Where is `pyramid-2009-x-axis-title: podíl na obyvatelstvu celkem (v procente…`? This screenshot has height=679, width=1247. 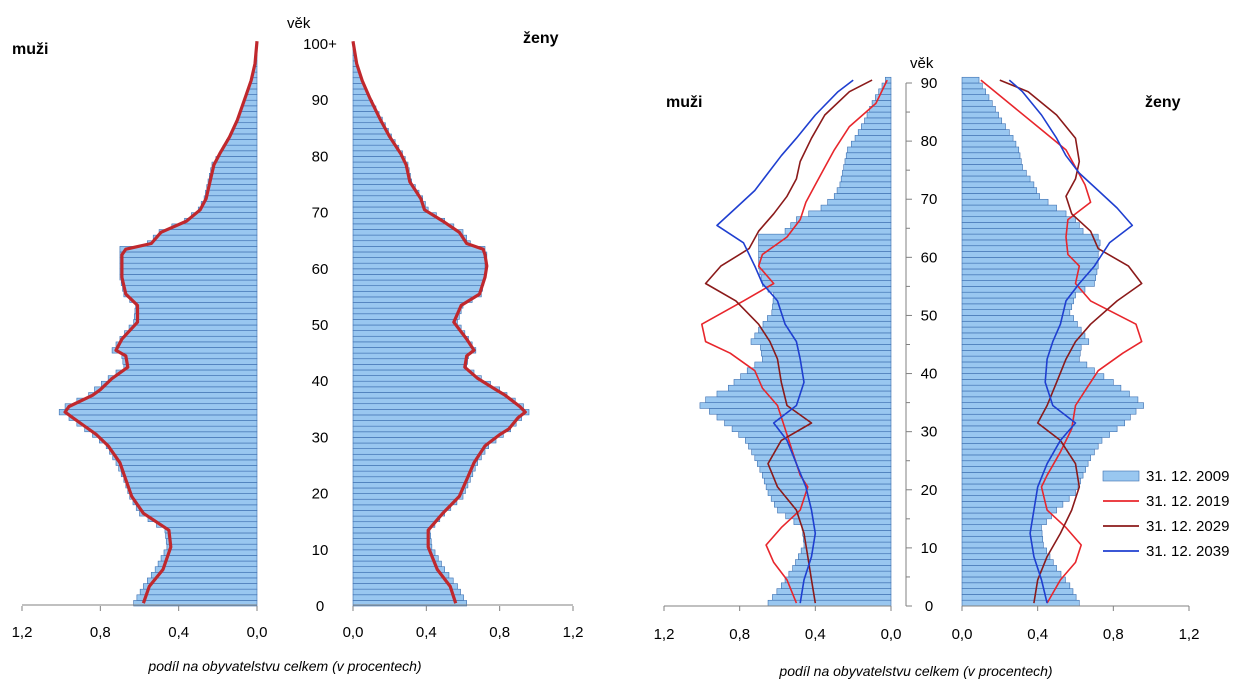 pyramid-2009-x-axis-title: podíl na obyvatelstvu celkem (v procente… is located at coordinates (284, 666).